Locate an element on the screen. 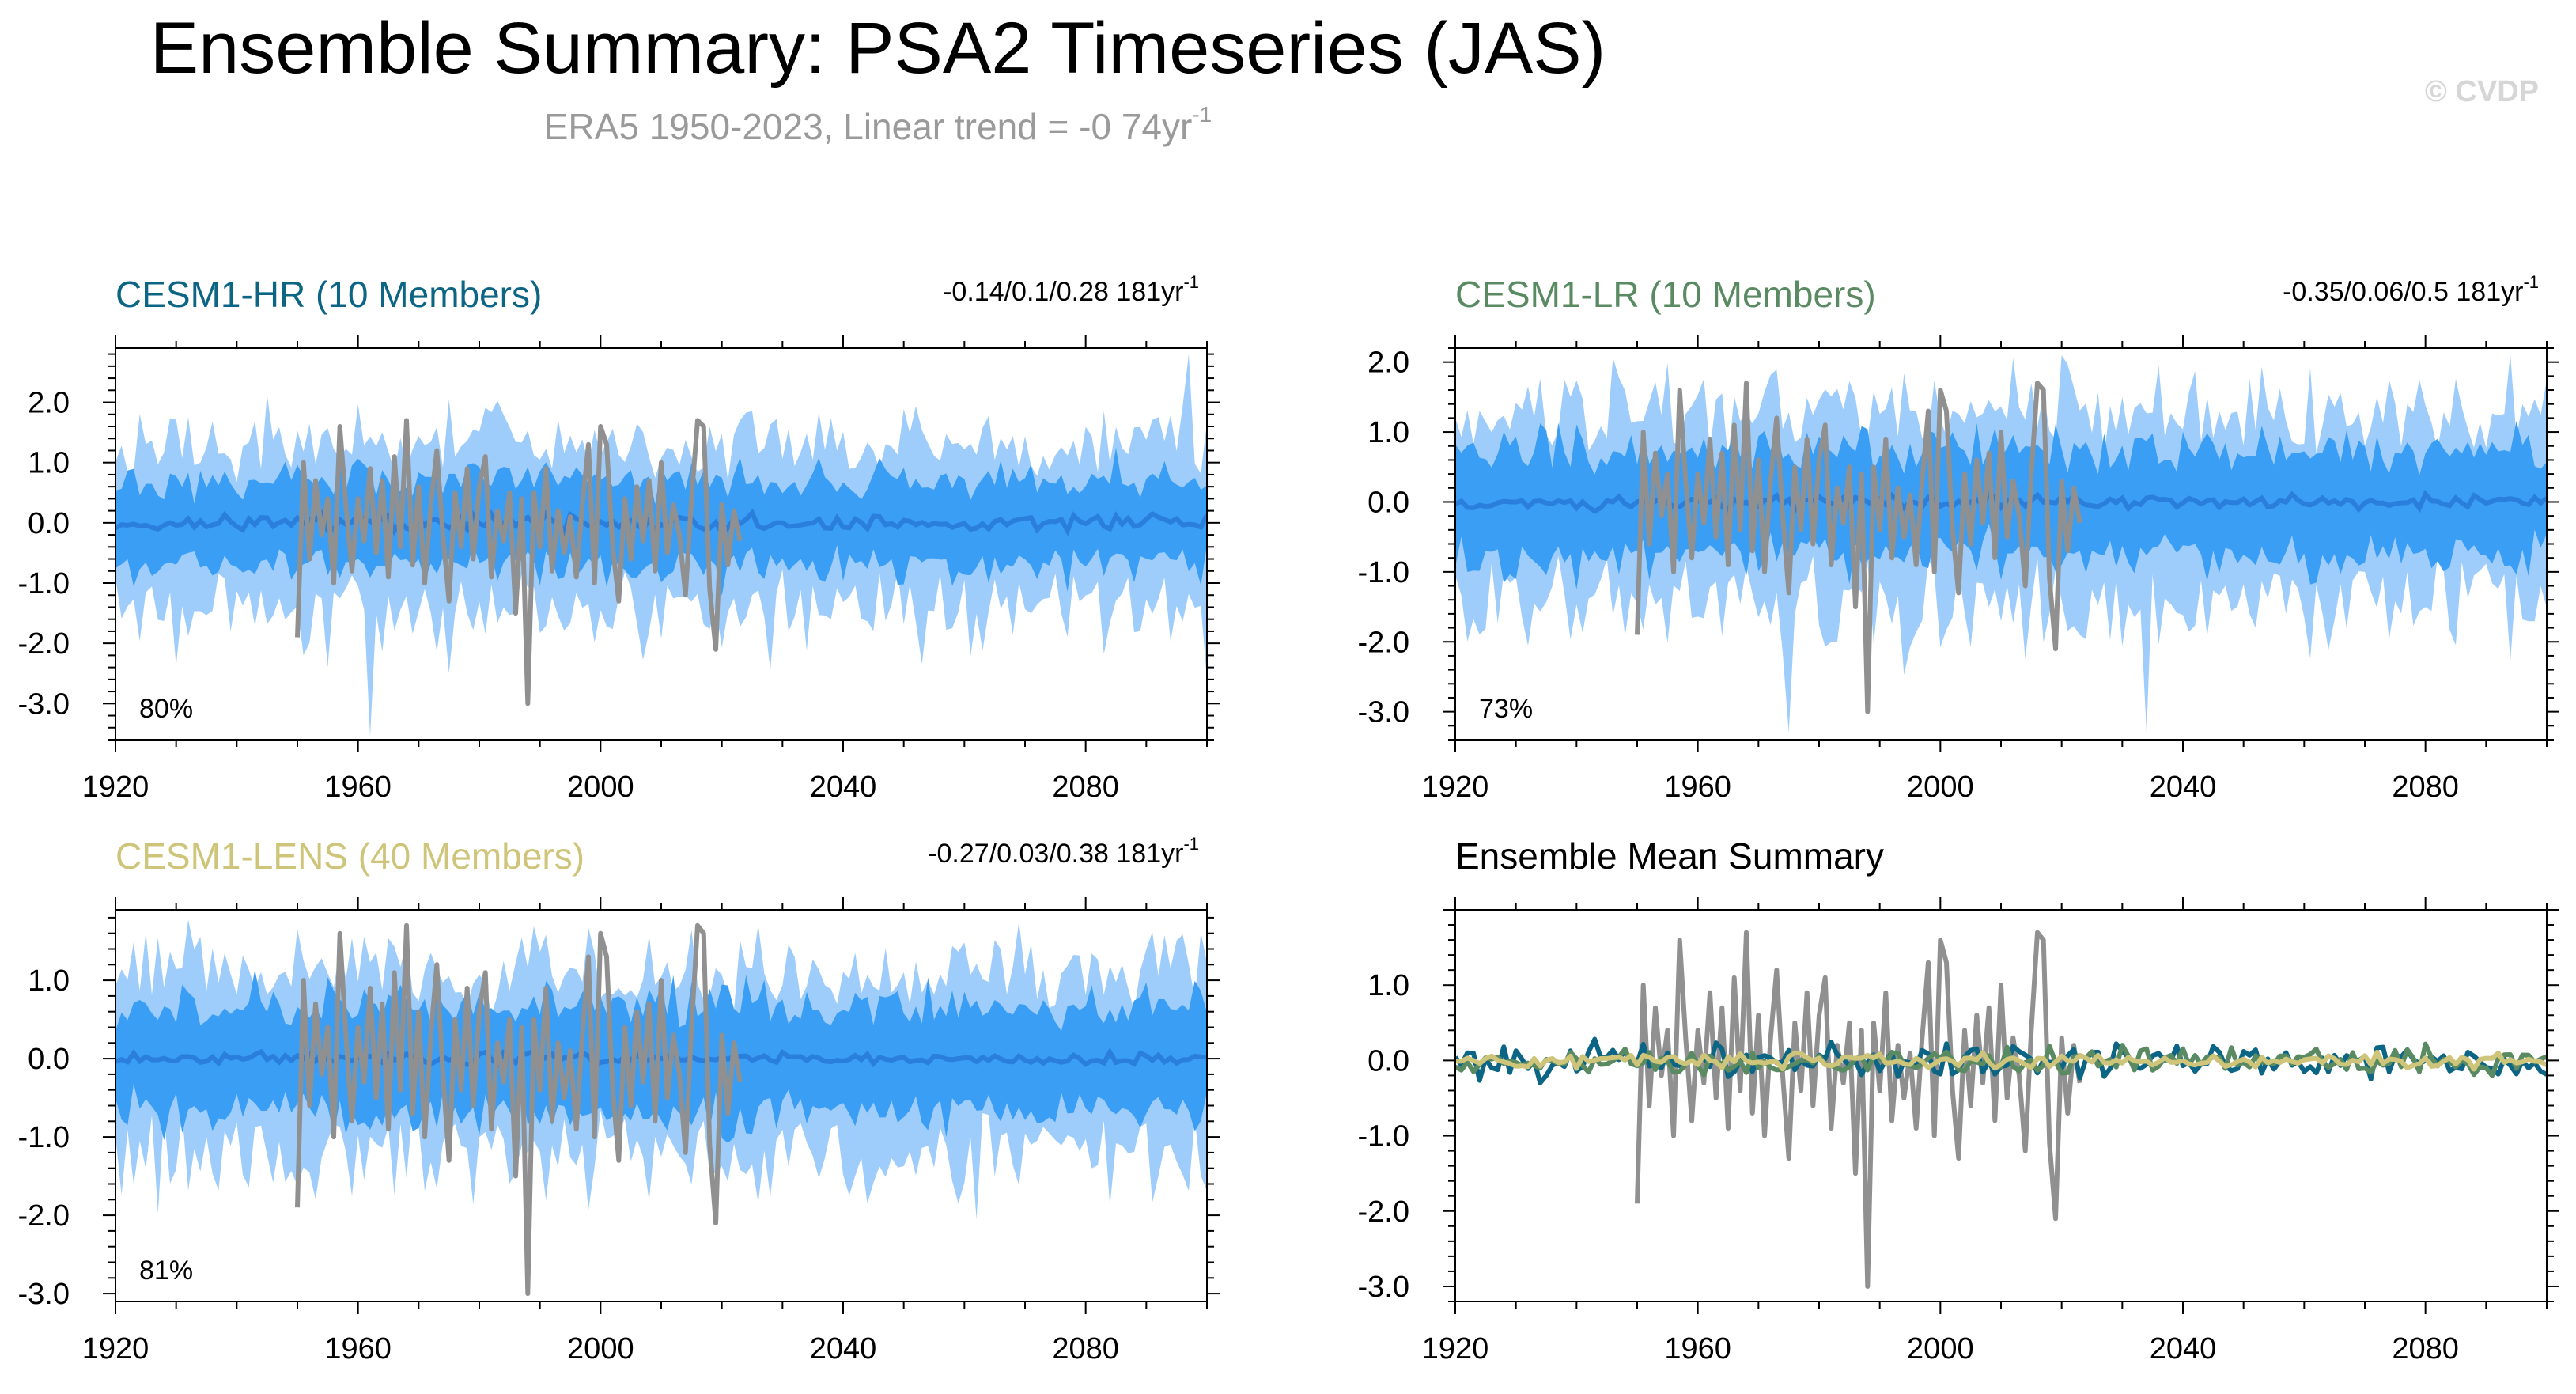  figure-subtitle: ERA5 1950-2023, Linear trend = -0 74yr-1 is located at coordinates (878, 124).